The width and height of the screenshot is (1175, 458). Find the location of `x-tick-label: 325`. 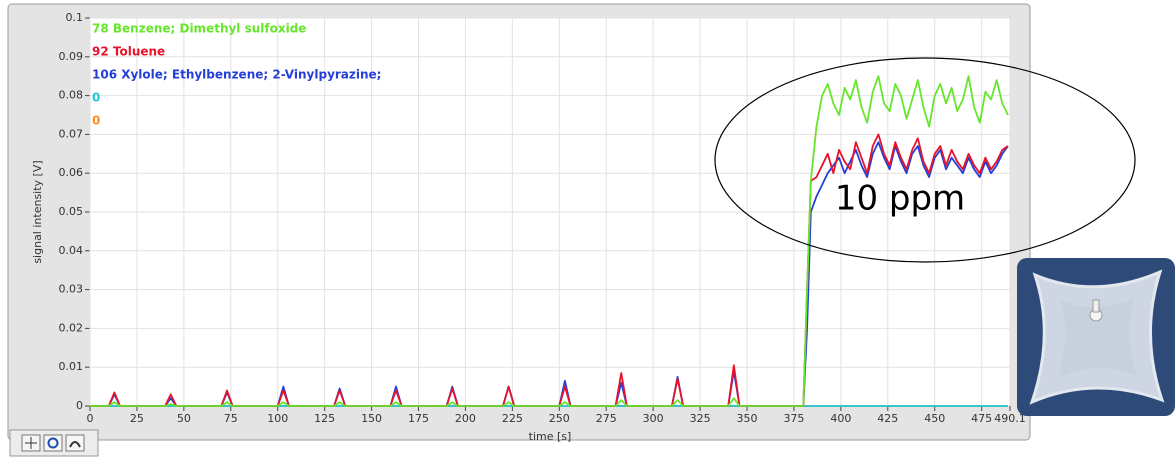

x-tick-label: 325 is located at coordinates (700, 418).